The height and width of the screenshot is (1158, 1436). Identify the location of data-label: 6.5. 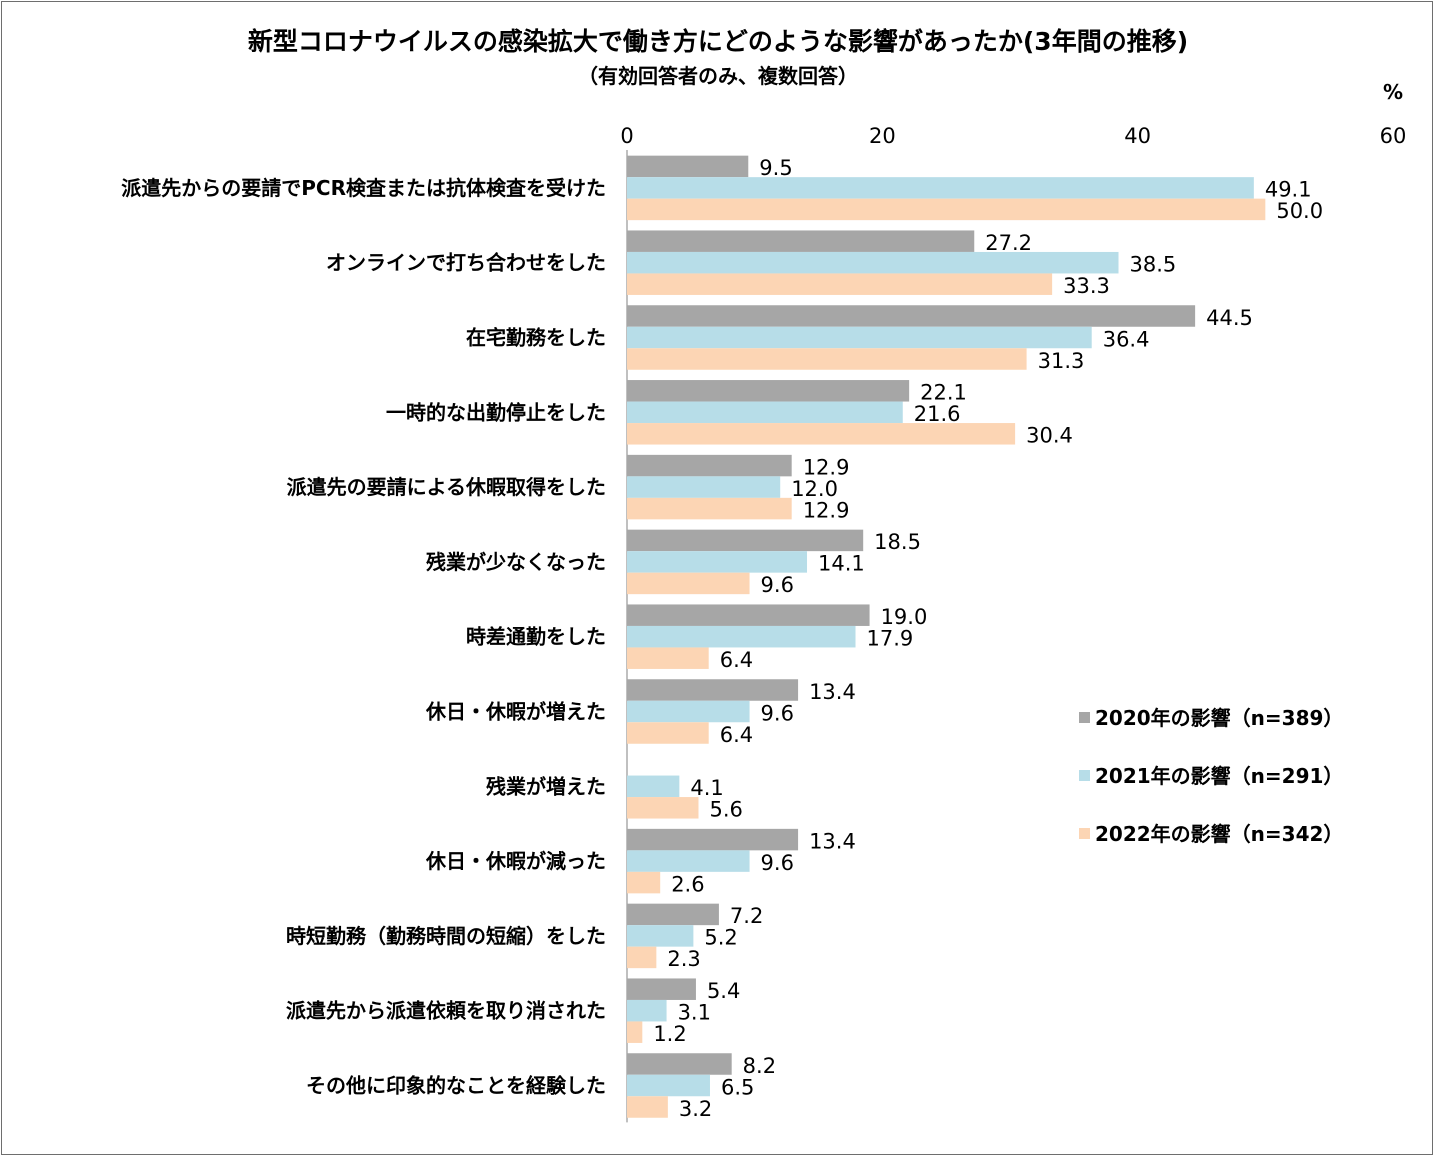
(737, 1087).